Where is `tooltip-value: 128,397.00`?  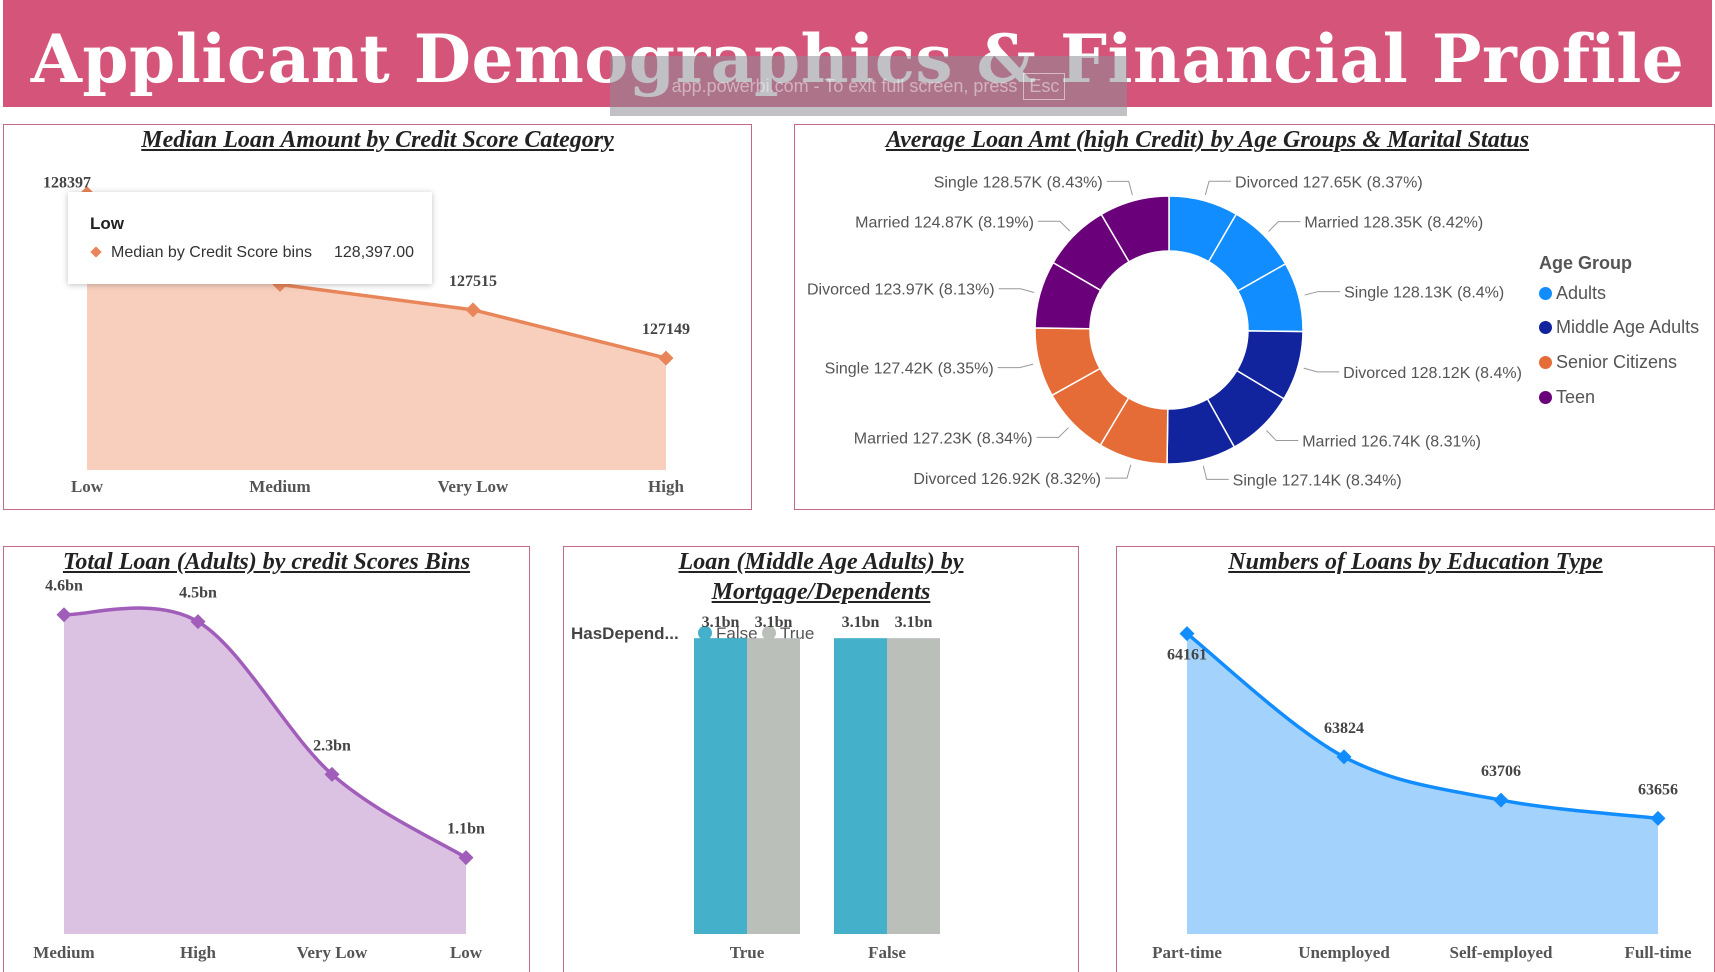 tooltip-value: 128,397.00 is located at coordinates (374, 252).